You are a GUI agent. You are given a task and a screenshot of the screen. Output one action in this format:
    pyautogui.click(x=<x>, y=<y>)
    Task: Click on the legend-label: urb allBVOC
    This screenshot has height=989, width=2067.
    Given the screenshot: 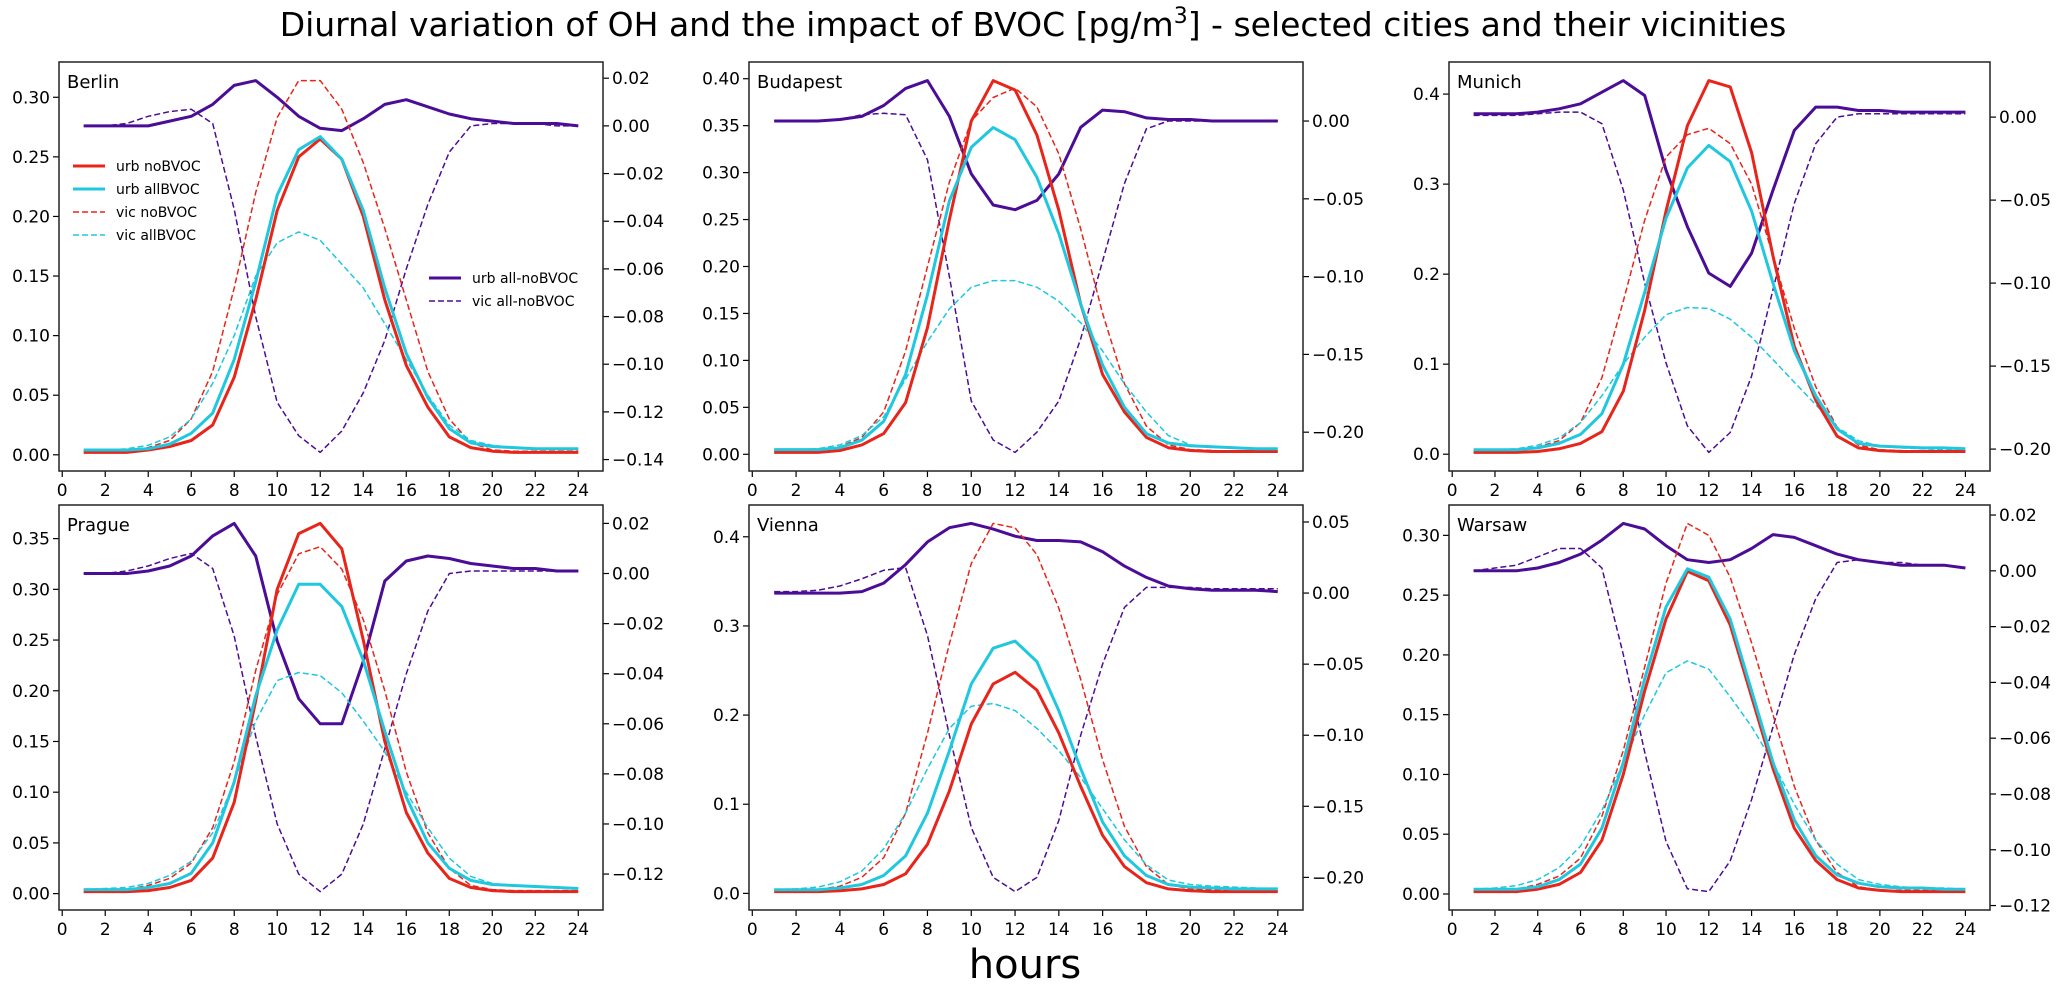 What is the action you would take?
    pyautogui.click(x=158, y=190)
    